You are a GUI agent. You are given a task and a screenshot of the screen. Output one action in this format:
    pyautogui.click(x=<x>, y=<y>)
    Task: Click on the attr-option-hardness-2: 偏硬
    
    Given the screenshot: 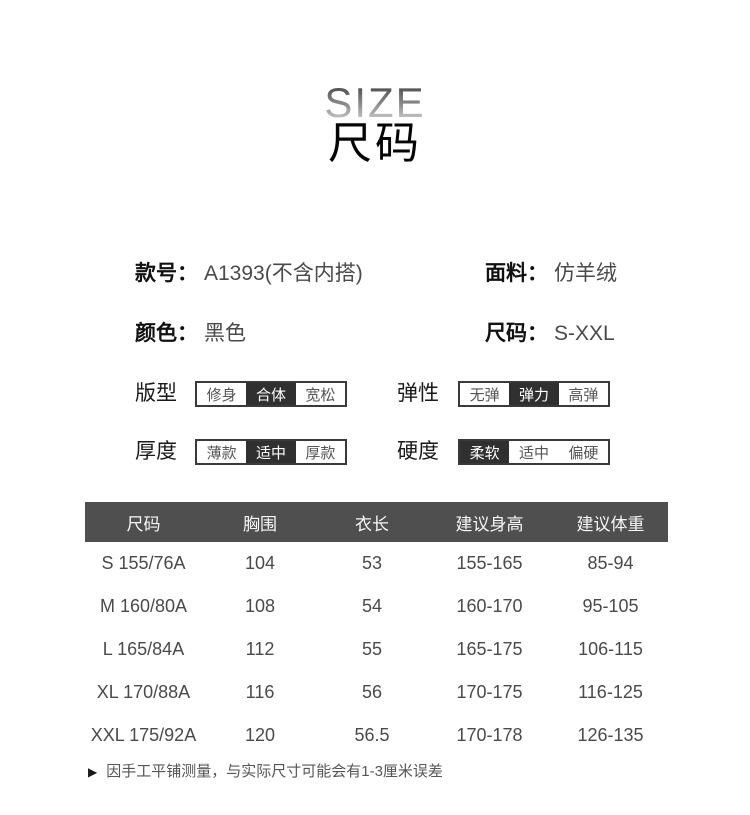 What is the action you would take?
    pyautogui.click(x=583, y=453)
    